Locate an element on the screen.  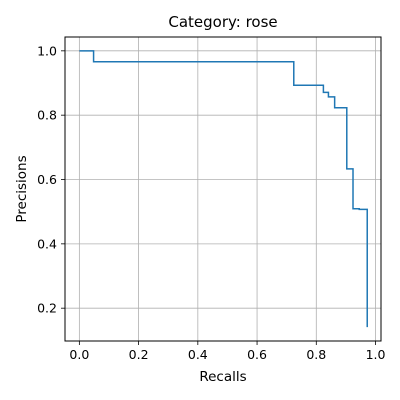
y-tick-label: 0.6 is located at coordinates (47, 179).